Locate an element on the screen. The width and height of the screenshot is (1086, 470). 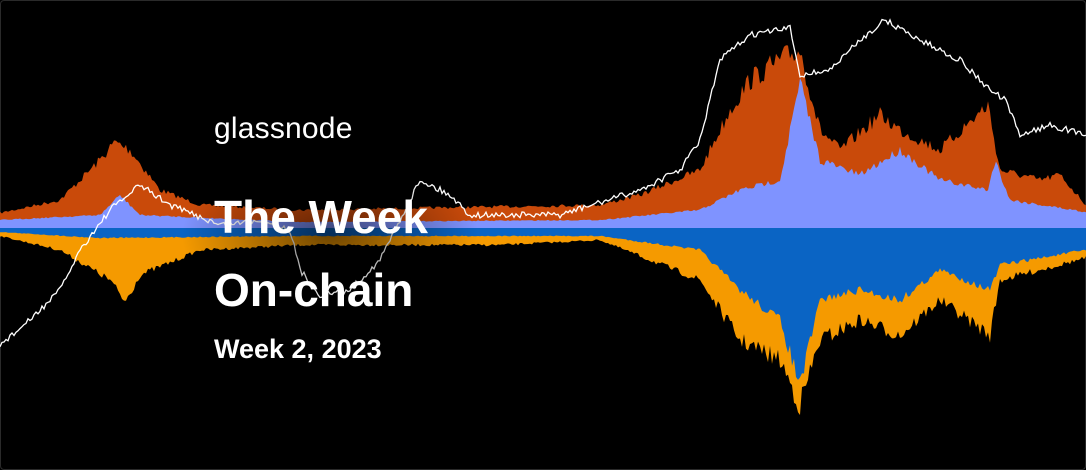
title-line-2: On-chain is located at coordinates (314, 290).